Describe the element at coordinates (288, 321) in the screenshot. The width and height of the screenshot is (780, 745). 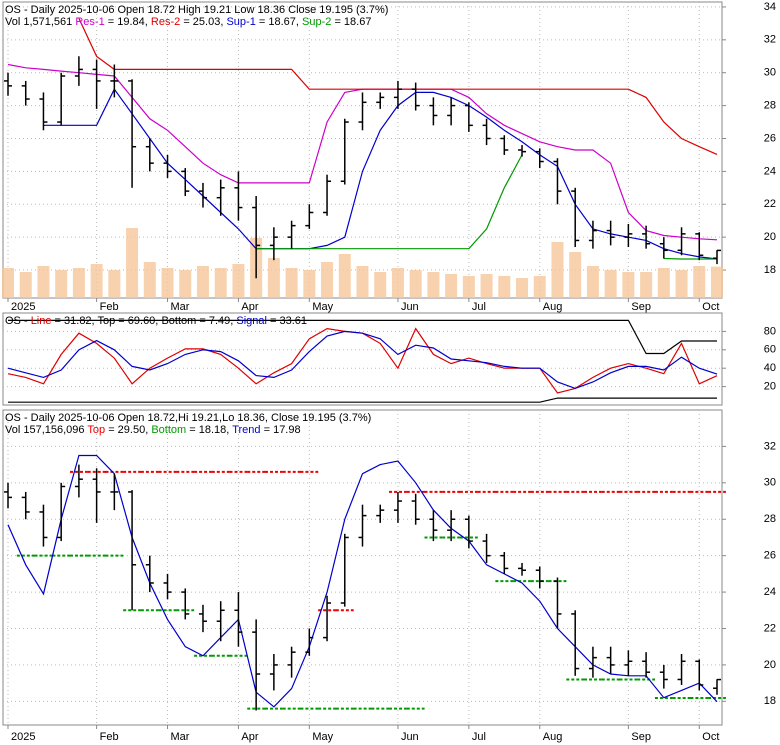
I see `legend-text: = 33.61` at that location.